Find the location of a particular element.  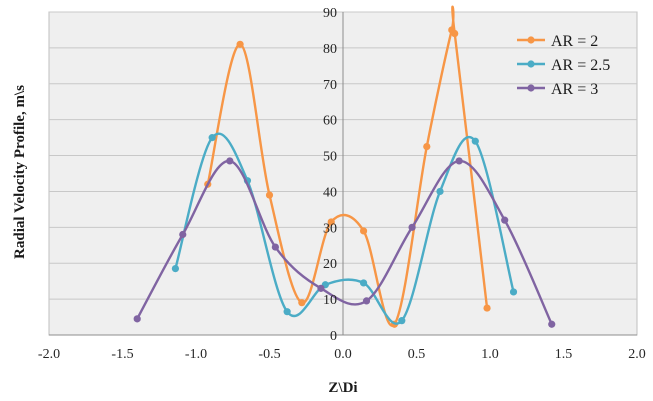

legend-entry: AR = 2.5 is located at coordinates (563, 65).